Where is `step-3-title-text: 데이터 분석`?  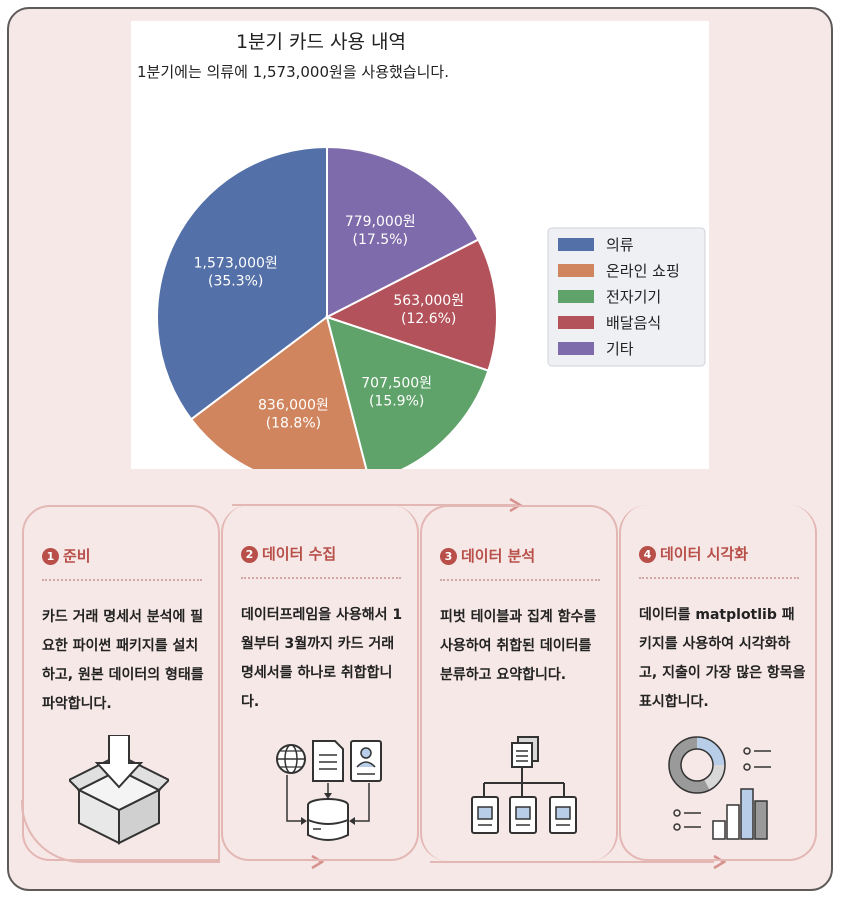 step-3-title-text: 데이터 분석 is located at coordinates (498, 556).